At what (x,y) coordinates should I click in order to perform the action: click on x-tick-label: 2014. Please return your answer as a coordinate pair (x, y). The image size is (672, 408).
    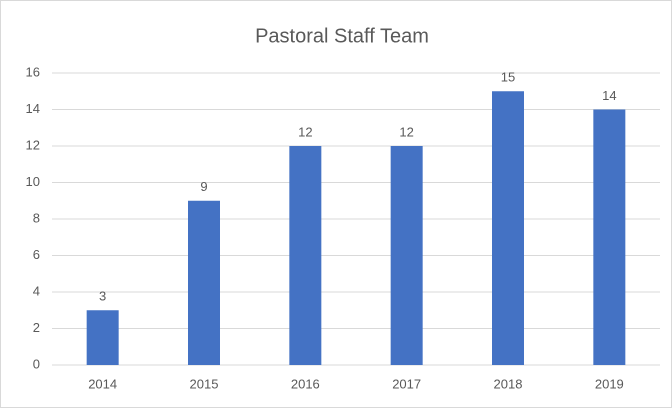
    Looking at the image, I should click on (102, 383).